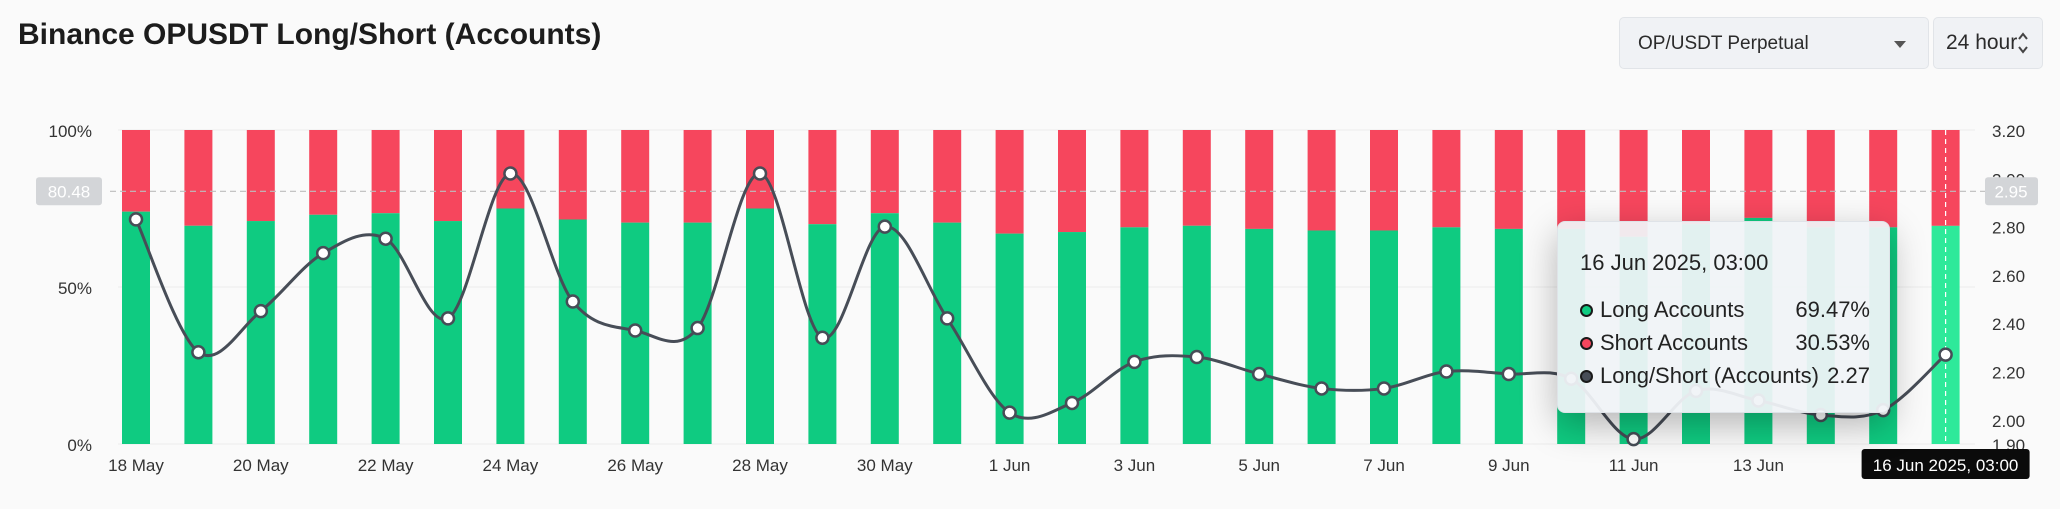 The width and height of the screenshot is (2060, 509). I want to click on left-axis-tick: 100%, so click(70, 131).